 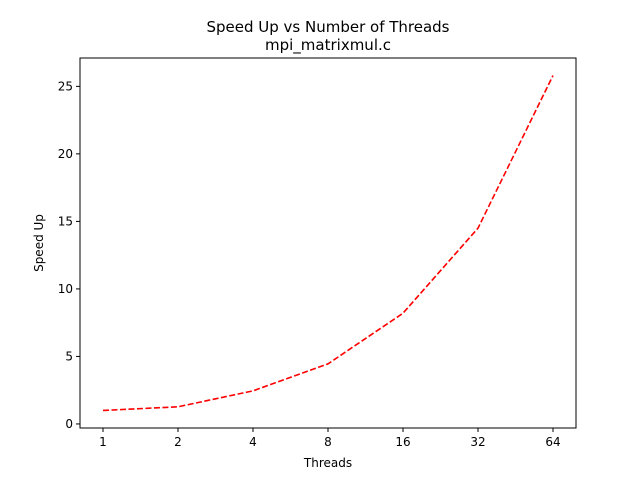 I want to click on x-tick-label: 32, so click(x=477, y=442).